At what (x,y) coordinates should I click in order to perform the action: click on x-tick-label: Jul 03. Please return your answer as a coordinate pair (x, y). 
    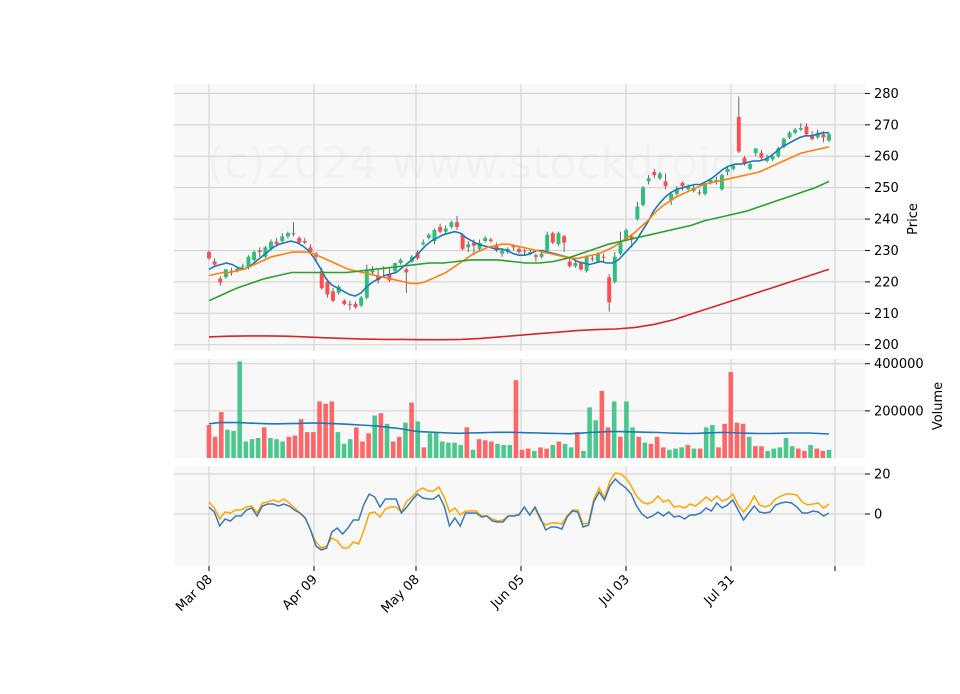
    Looking at the image, I should click on (614, 590).